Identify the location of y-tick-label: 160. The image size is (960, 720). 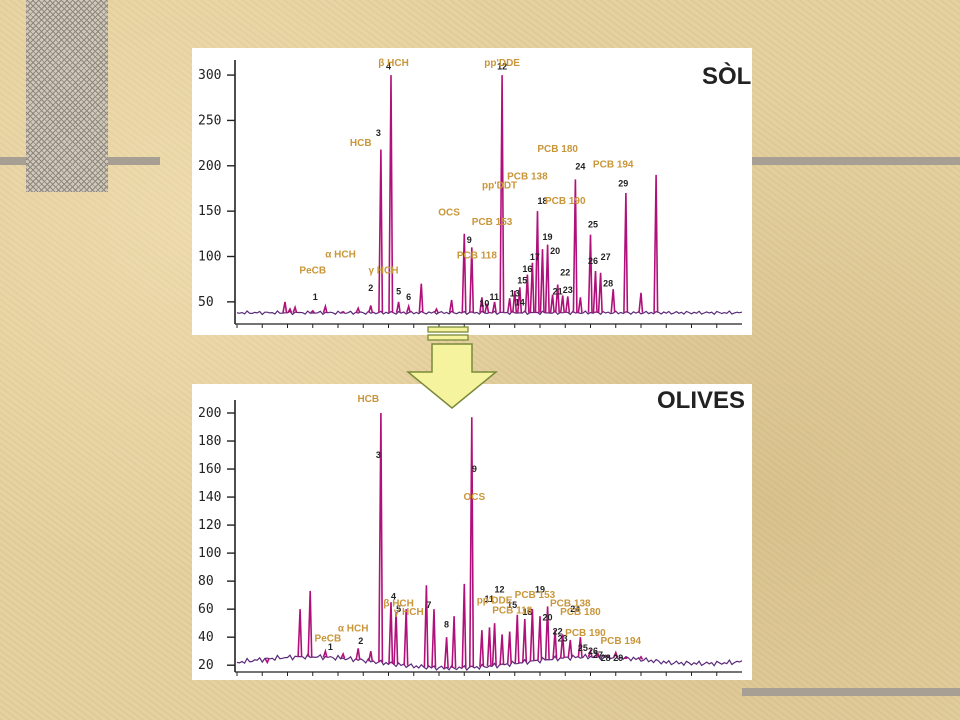
(209, 469).